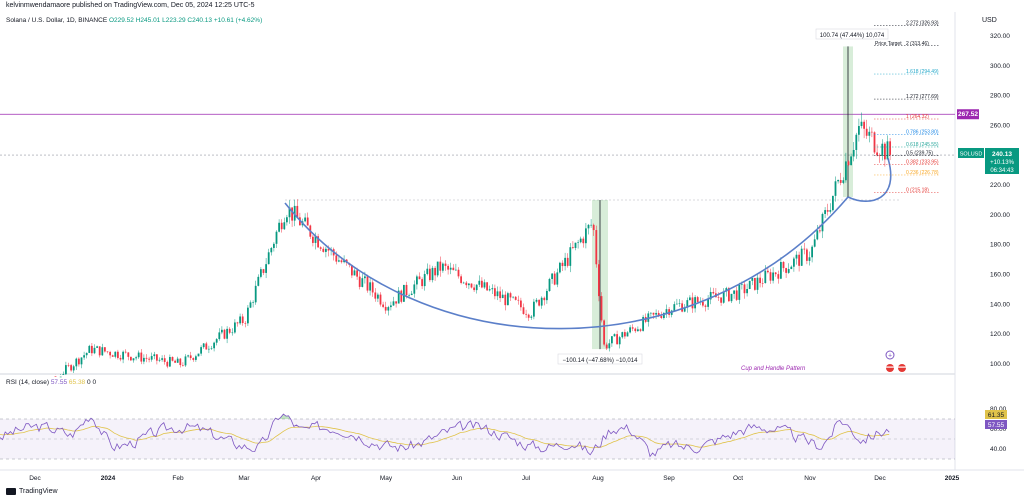  What do you see at coordinates (11, 491) in the screenshot?
I see `tradingview-logo-icon` at bounding box center [11, 491].